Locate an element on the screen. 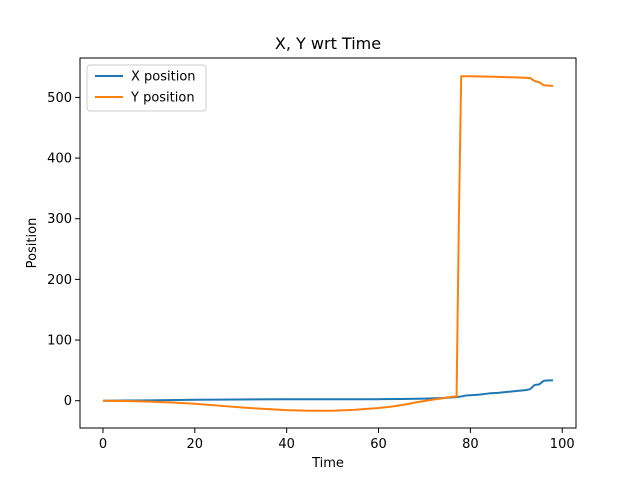 The height and width of the screenshot is (480, 640). y-tick-label: 300 is located at coordinates (59, 219).